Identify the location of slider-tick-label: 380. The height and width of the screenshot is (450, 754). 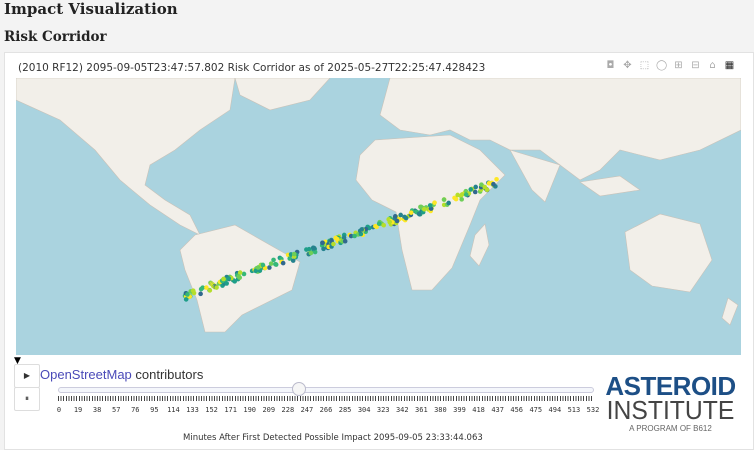
(440, 410).